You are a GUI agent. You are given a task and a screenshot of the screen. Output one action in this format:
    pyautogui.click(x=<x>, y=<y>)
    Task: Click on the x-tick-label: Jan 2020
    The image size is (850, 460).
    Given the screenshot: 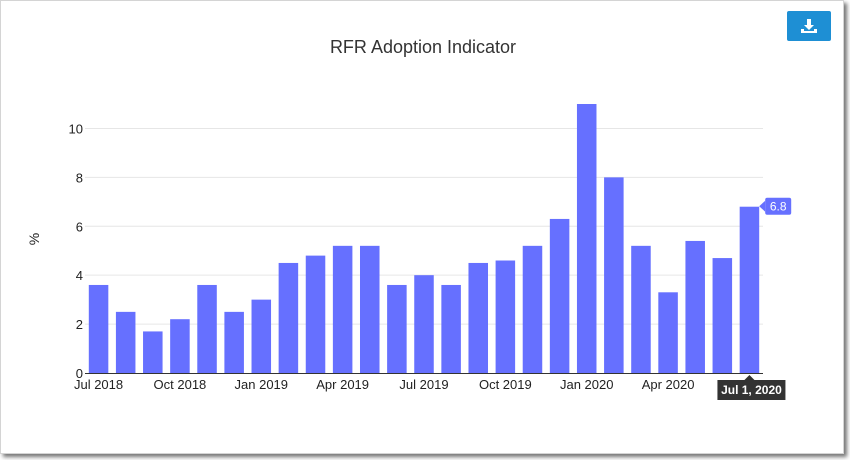 What is the action you would take?
    pyautogui.click(x=587, y=384)
    